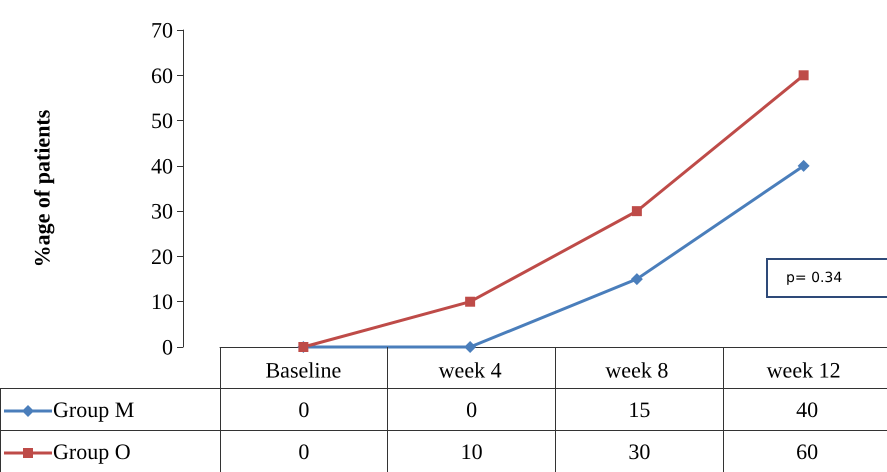 The image size is (887, 472). I want to click on data-label: 15, so click(640, 409).